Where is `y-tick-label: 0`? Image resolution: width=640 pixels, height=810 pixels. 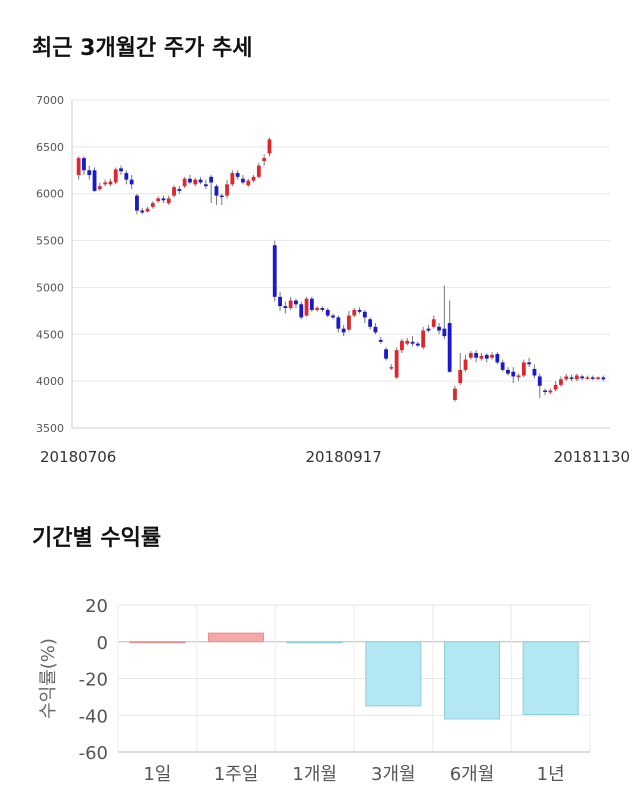
y-tick-label: 0 is located at coordinates (102, 643).